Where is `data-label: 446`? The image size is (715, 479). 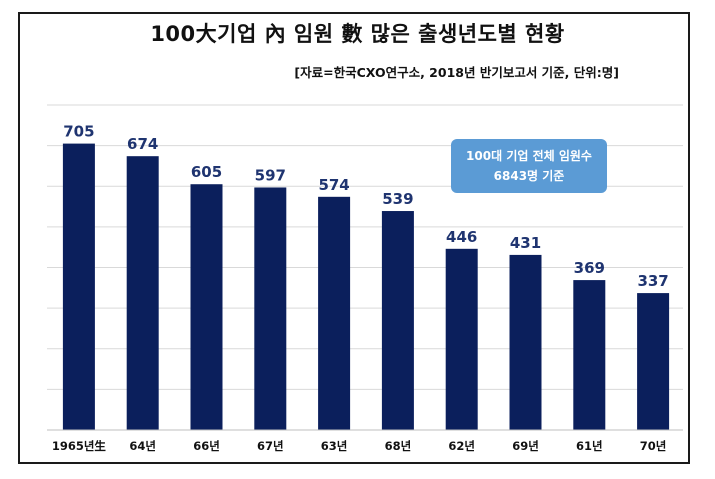 data-label: 446 is located at coordinates (461, 237).